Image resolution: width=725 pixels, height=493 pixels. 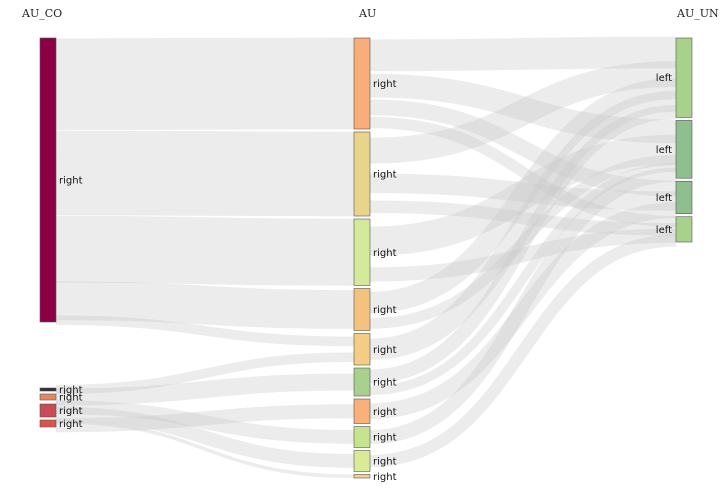 What do you see at coordinates (41, 13) in the screenshot?
I see `column-title-au-co: AU_CO` at bounding box center [41, 13].